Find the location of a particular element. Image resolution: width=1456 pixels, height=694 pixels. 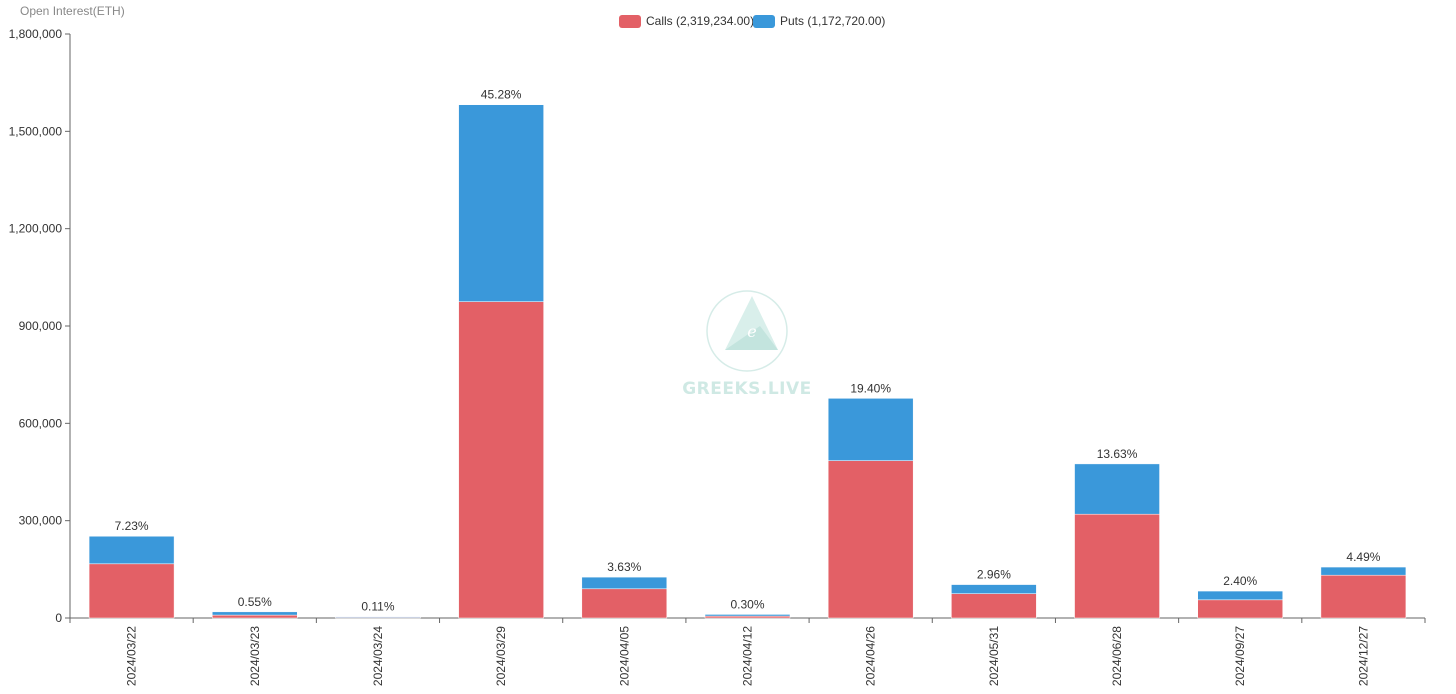

x-tick-label: 2024/09/27 is located at coordinates (1240, 656).